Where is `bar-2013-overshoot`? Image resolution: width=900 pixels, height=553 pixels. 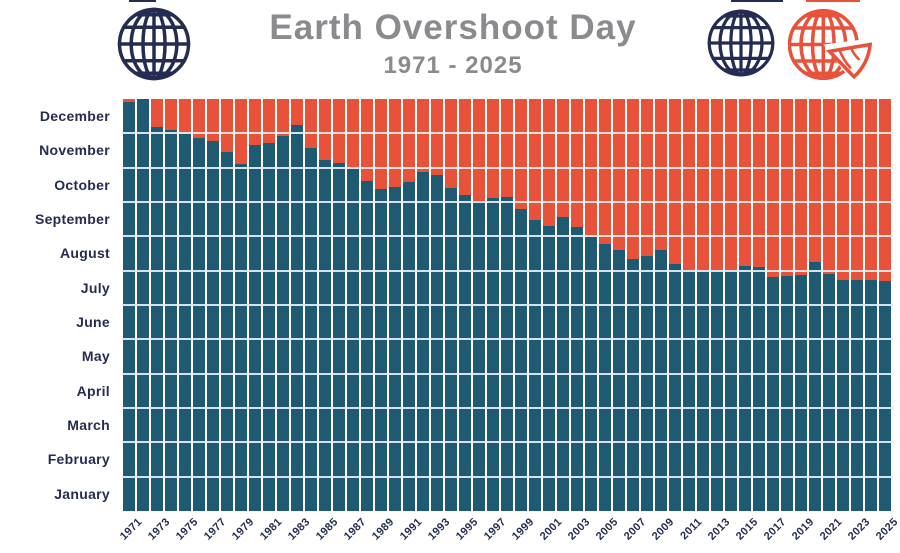 bar-2013-overshoot is located at coordinates (717, 184).